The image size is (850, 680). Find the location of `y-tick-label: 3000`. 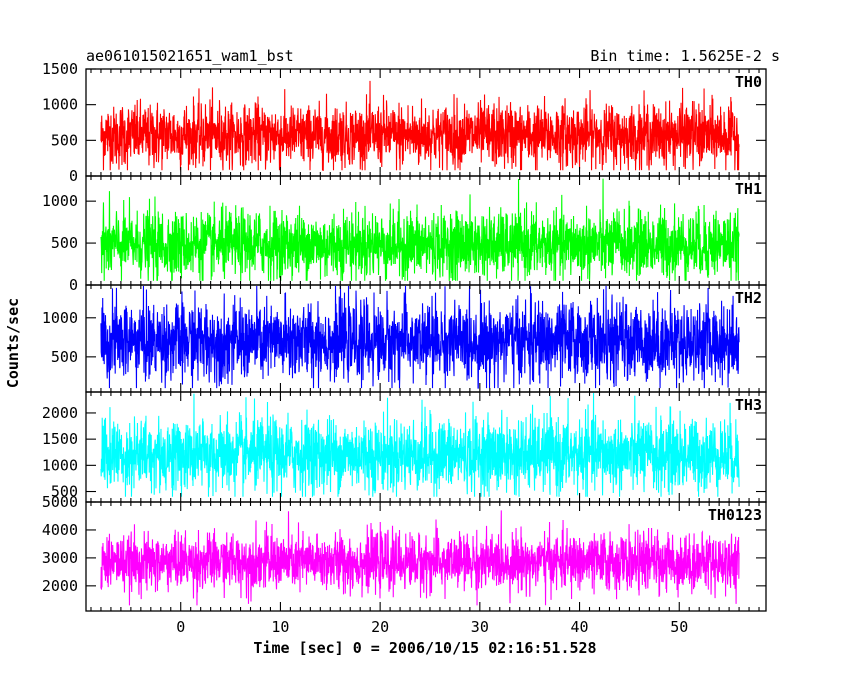

y-tick-label: 3000 is located at coordinates (60, 558).